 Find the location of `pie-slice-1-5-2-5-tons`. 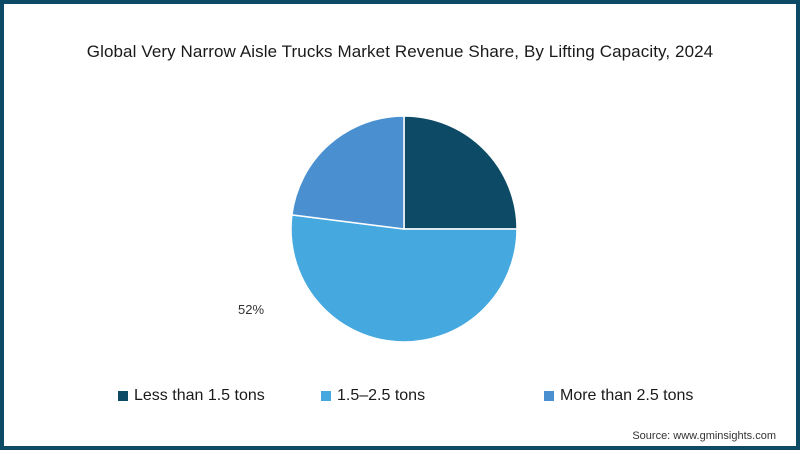

pie-slice-1-5-2-5-tons is located at coordinates (404, 278).